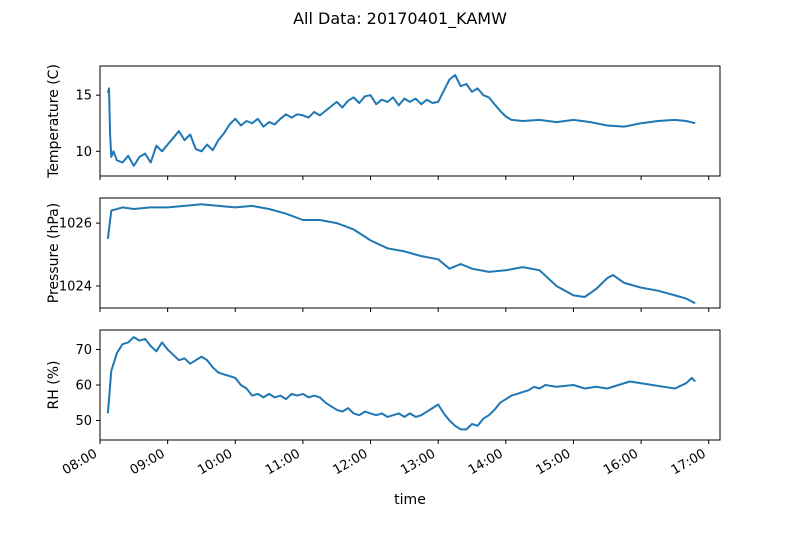 Image resolution: width=800 pixels, height=550 pixels. What do you see at coordinates (283, 462) in the screenshot?
I see `x-tick-label: 11:00` at bounding box center [283, 462].